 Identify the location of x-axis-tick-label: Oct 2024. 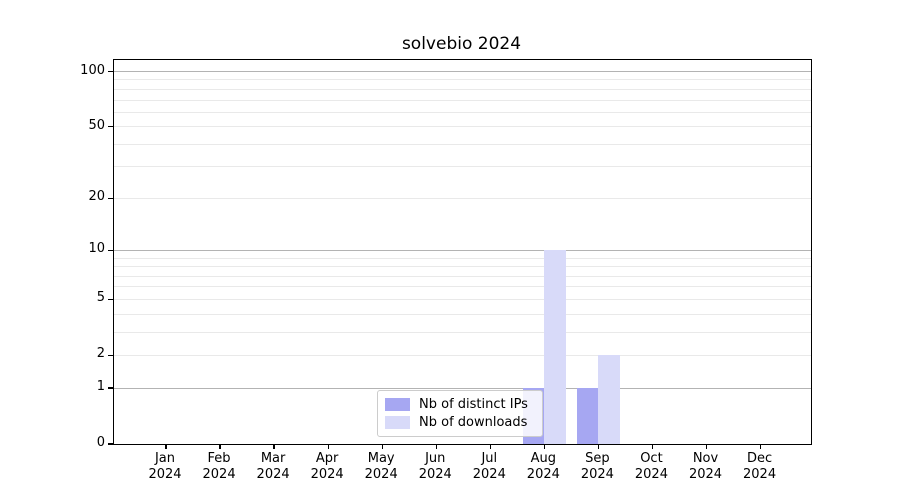
(651, 466).